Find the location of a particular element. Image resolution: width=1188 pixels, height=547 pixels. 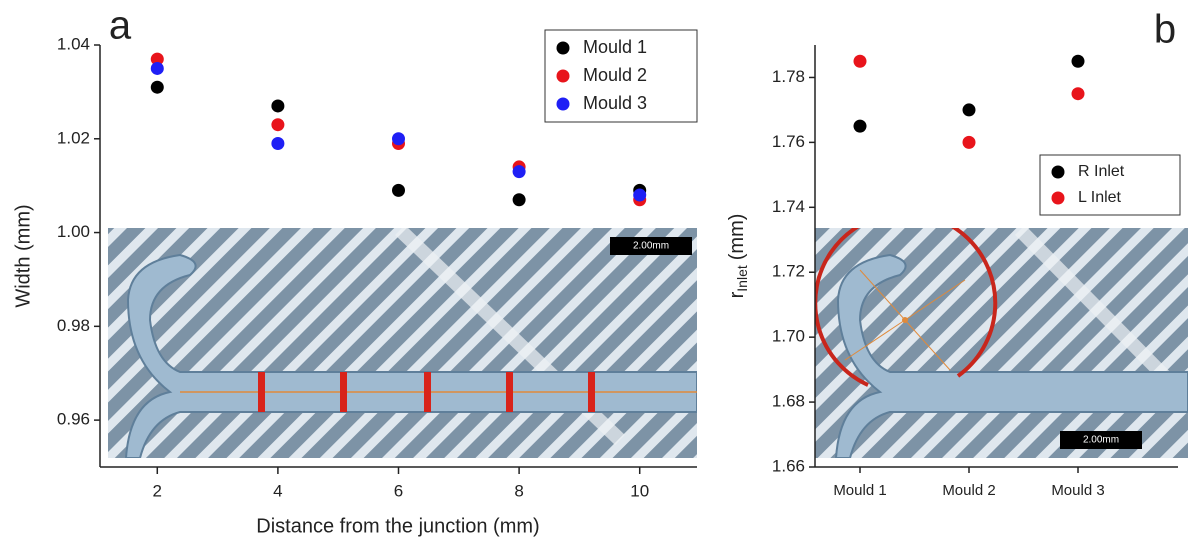

y-tick-label: 1.68 is located at coordinates (788, 401).